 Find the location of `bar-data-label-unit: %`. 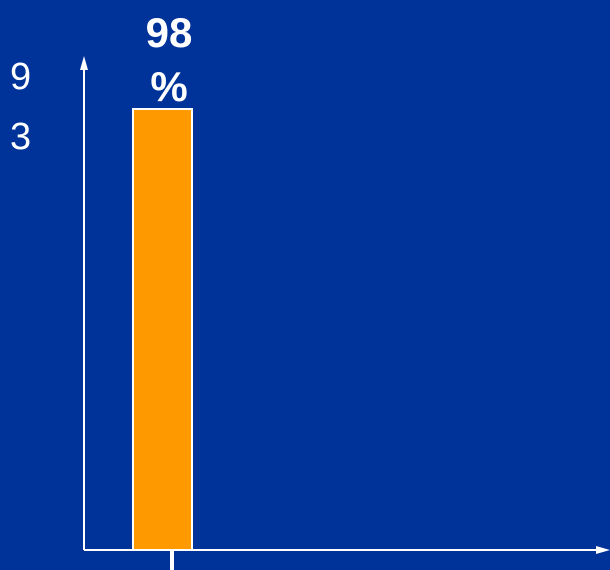

bar-data-label-unit: % is located at coordinates (169, 86).